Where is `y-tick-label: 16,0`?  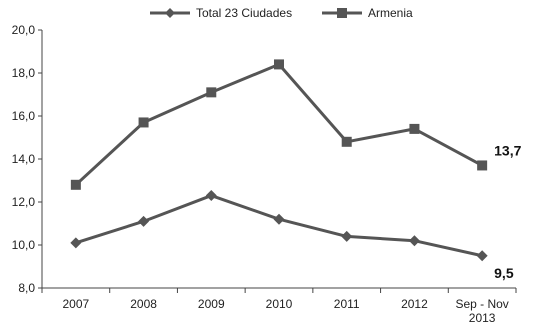
y-tick-label: 16,0 is located at coordinates (24, 116).